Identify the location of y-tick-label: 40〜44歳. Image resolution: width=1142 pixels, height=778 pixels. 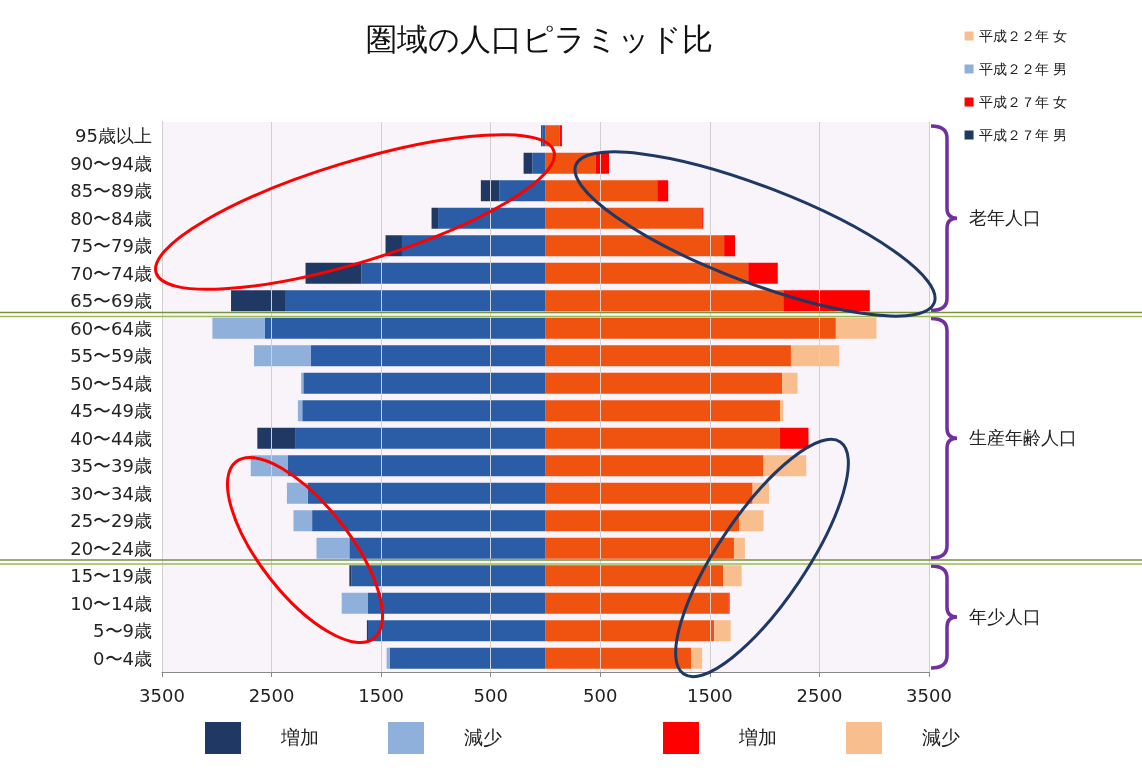
(111, 438).